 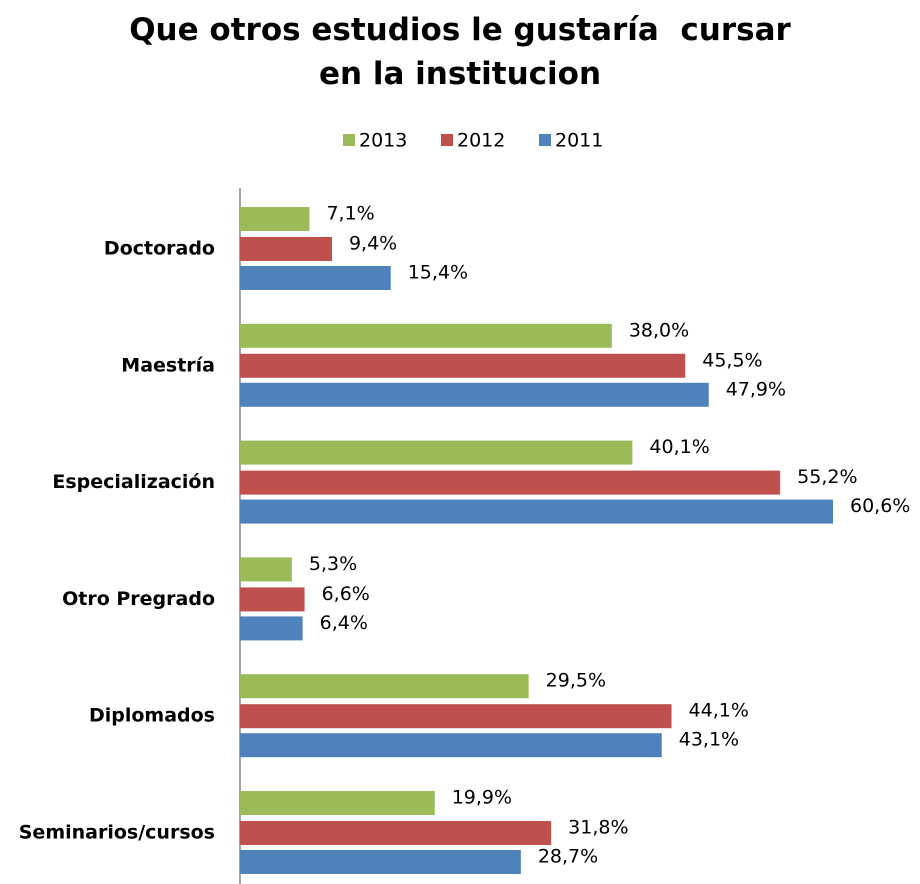 What do you see at coordinates (598, 828) in the screenshot?
I see `value-label: 31,8%` at bounding box center [598, 828].